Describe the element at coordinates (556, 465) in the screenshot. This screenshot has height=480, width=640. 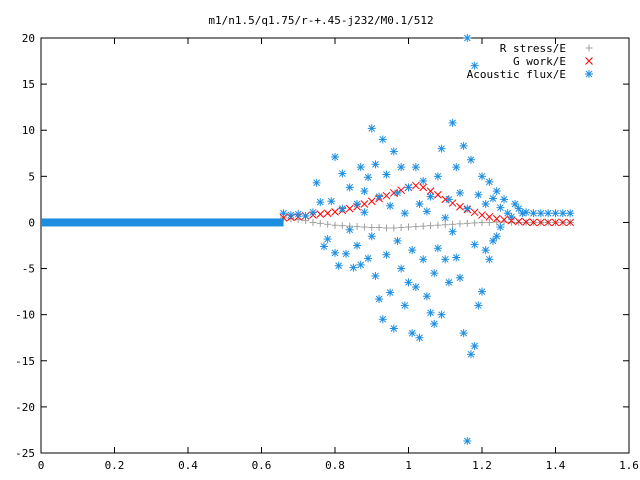
I see `x-tick-label: 1.4` at that location.